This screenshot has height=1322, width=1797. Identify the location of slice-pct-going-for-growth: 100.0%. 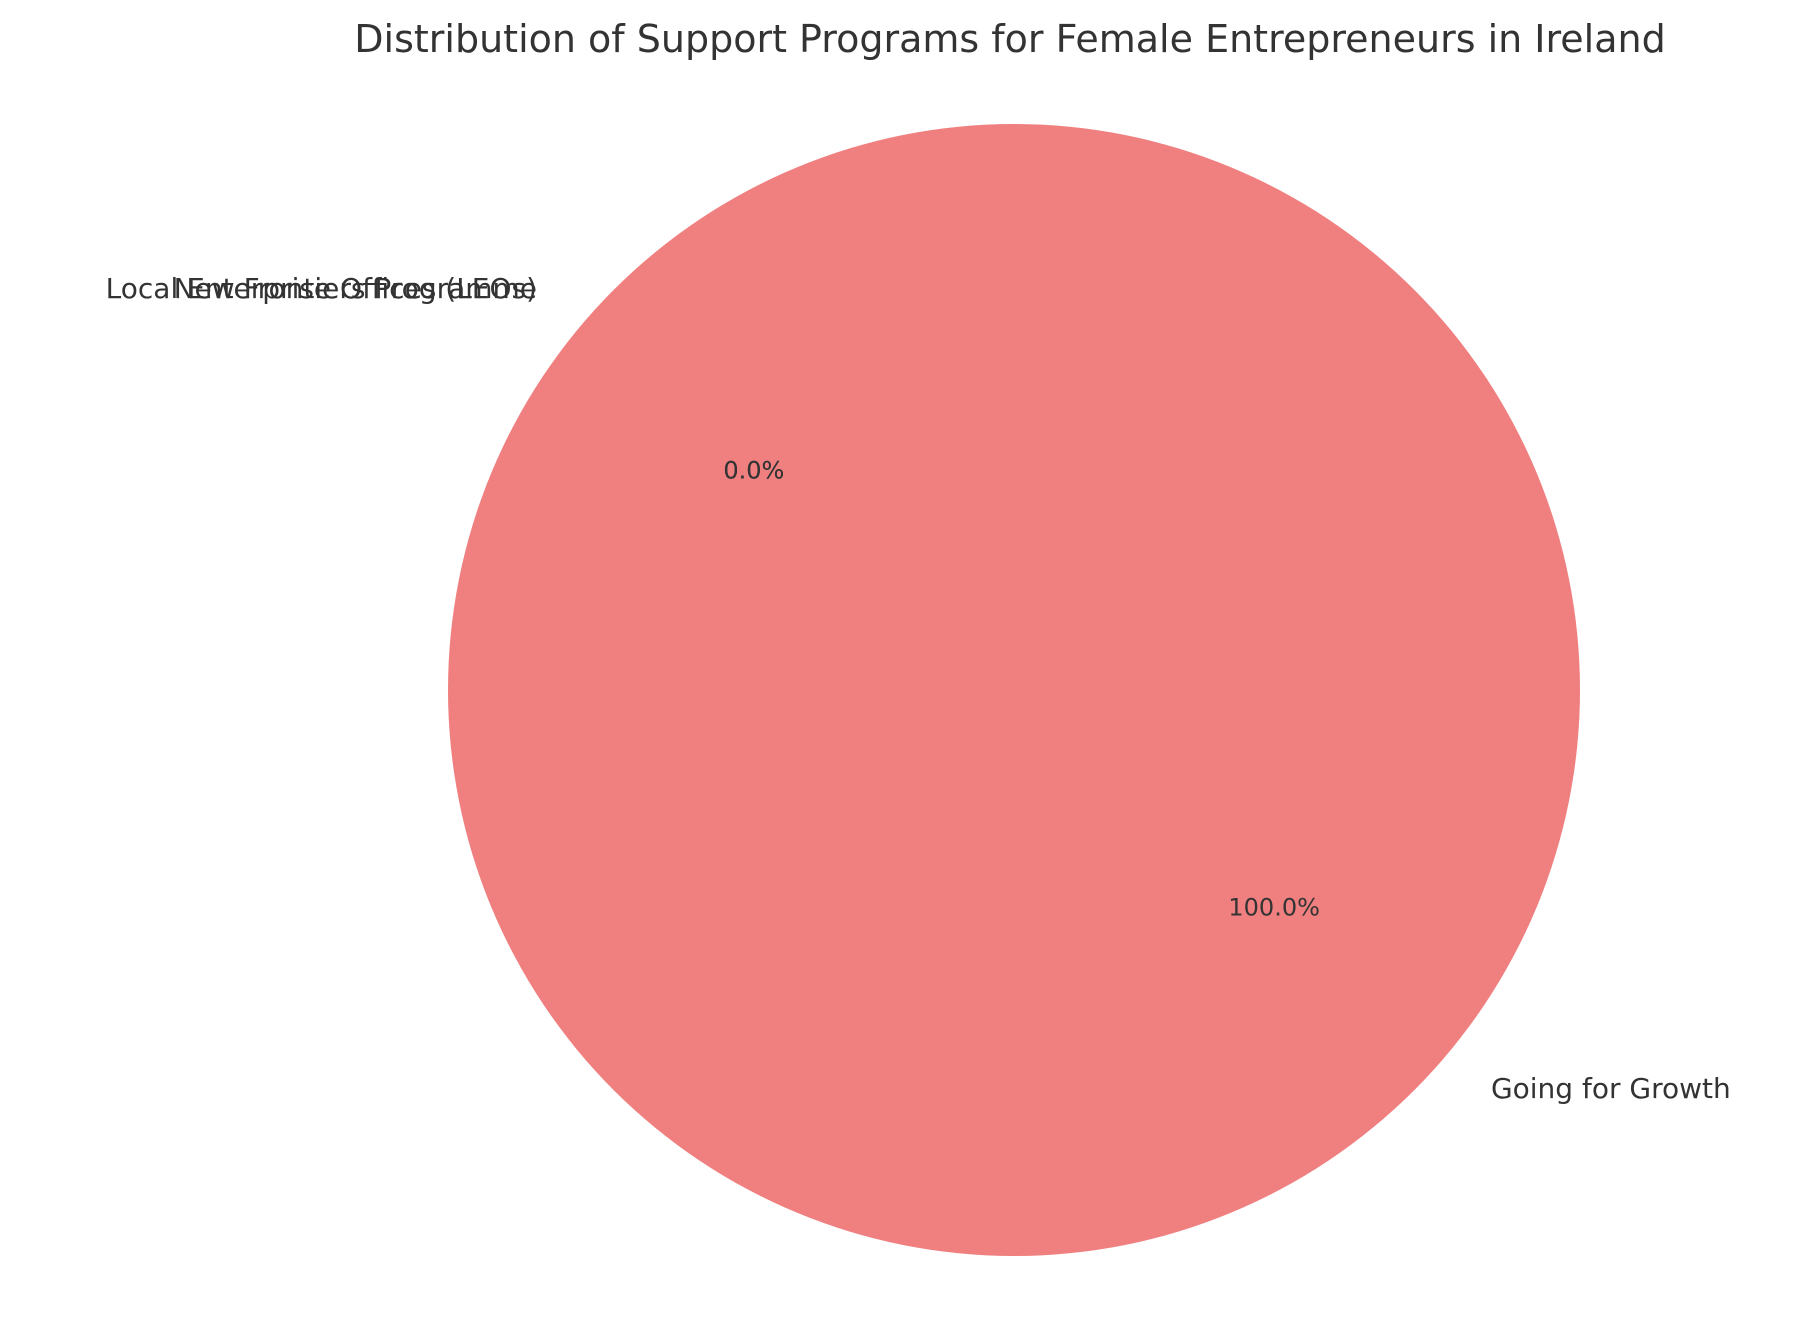
(1274, 907).